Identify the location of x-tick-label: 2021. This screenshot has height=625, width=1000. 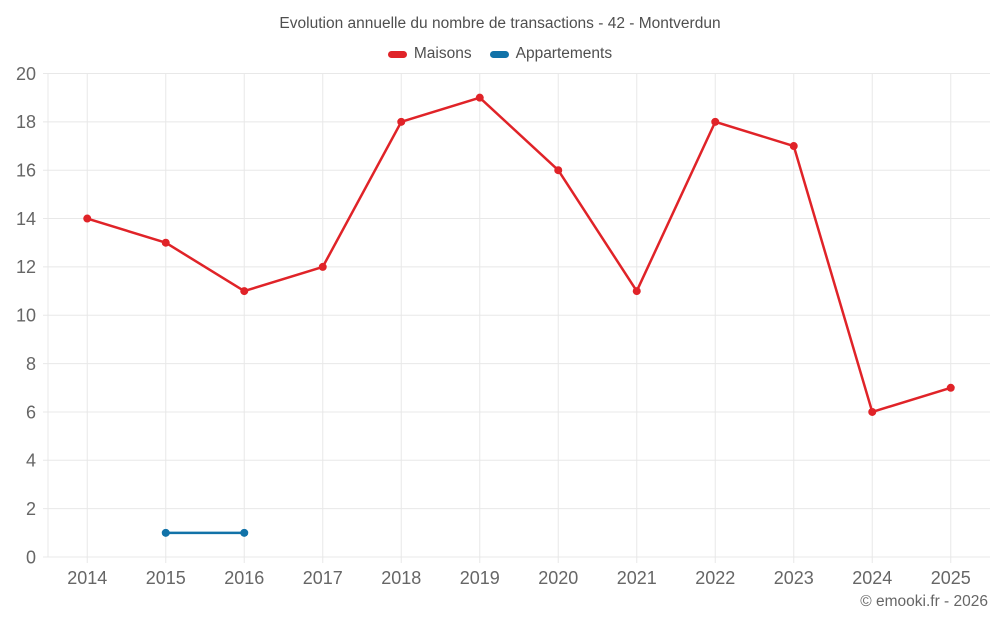
(637, 578).